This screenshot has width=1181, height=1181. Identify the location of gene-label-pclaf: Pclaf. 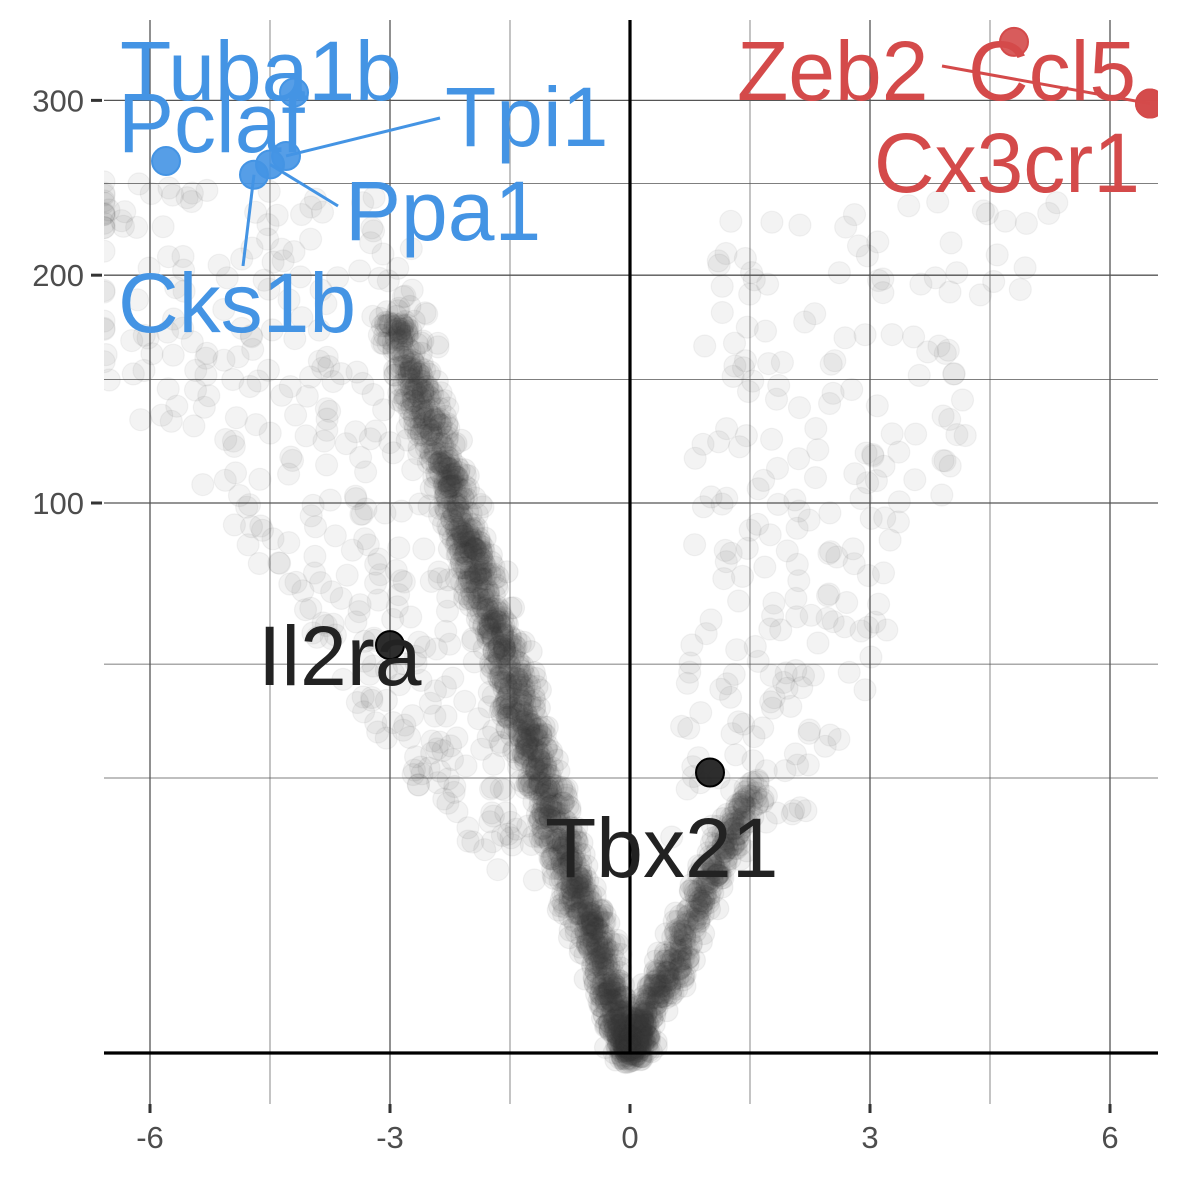
(211, 123).